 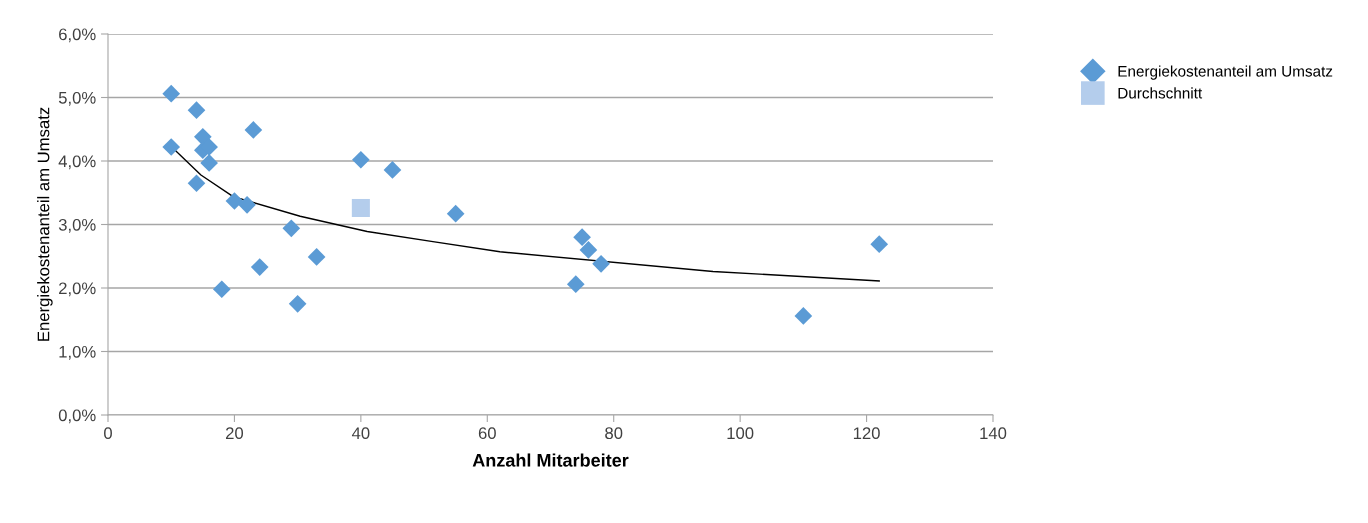 I want to click on y-tick-label: 4,0%, so click(x=77, y=162).